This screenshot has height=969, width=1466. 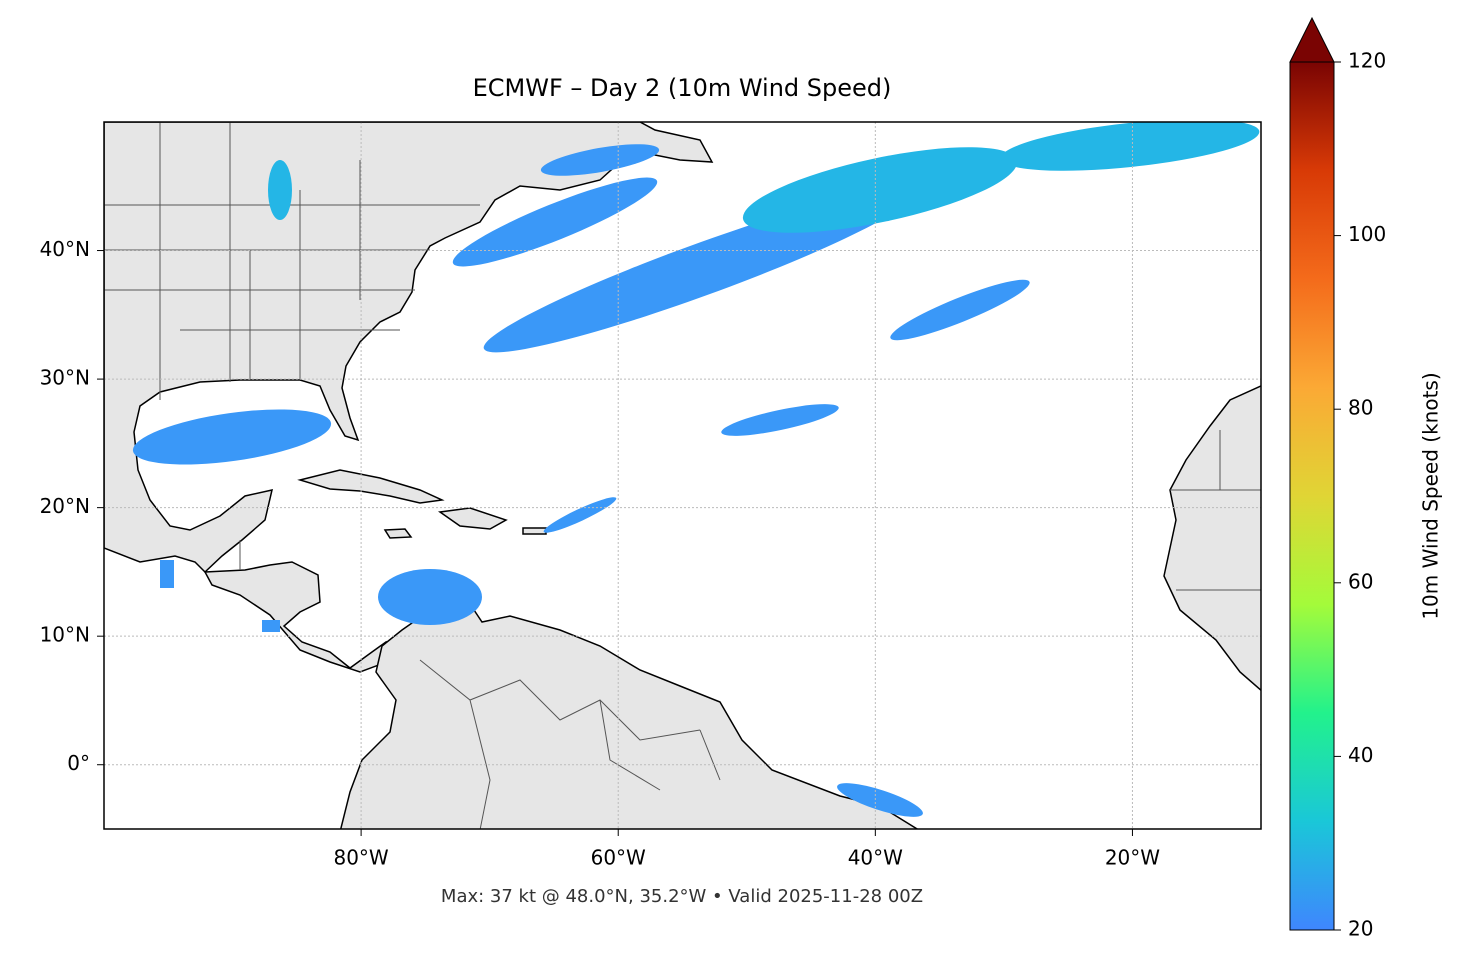 I want to click on map-title: ECMWF – Day 2 (10m Wind Speed), so click(x=682, y=88).